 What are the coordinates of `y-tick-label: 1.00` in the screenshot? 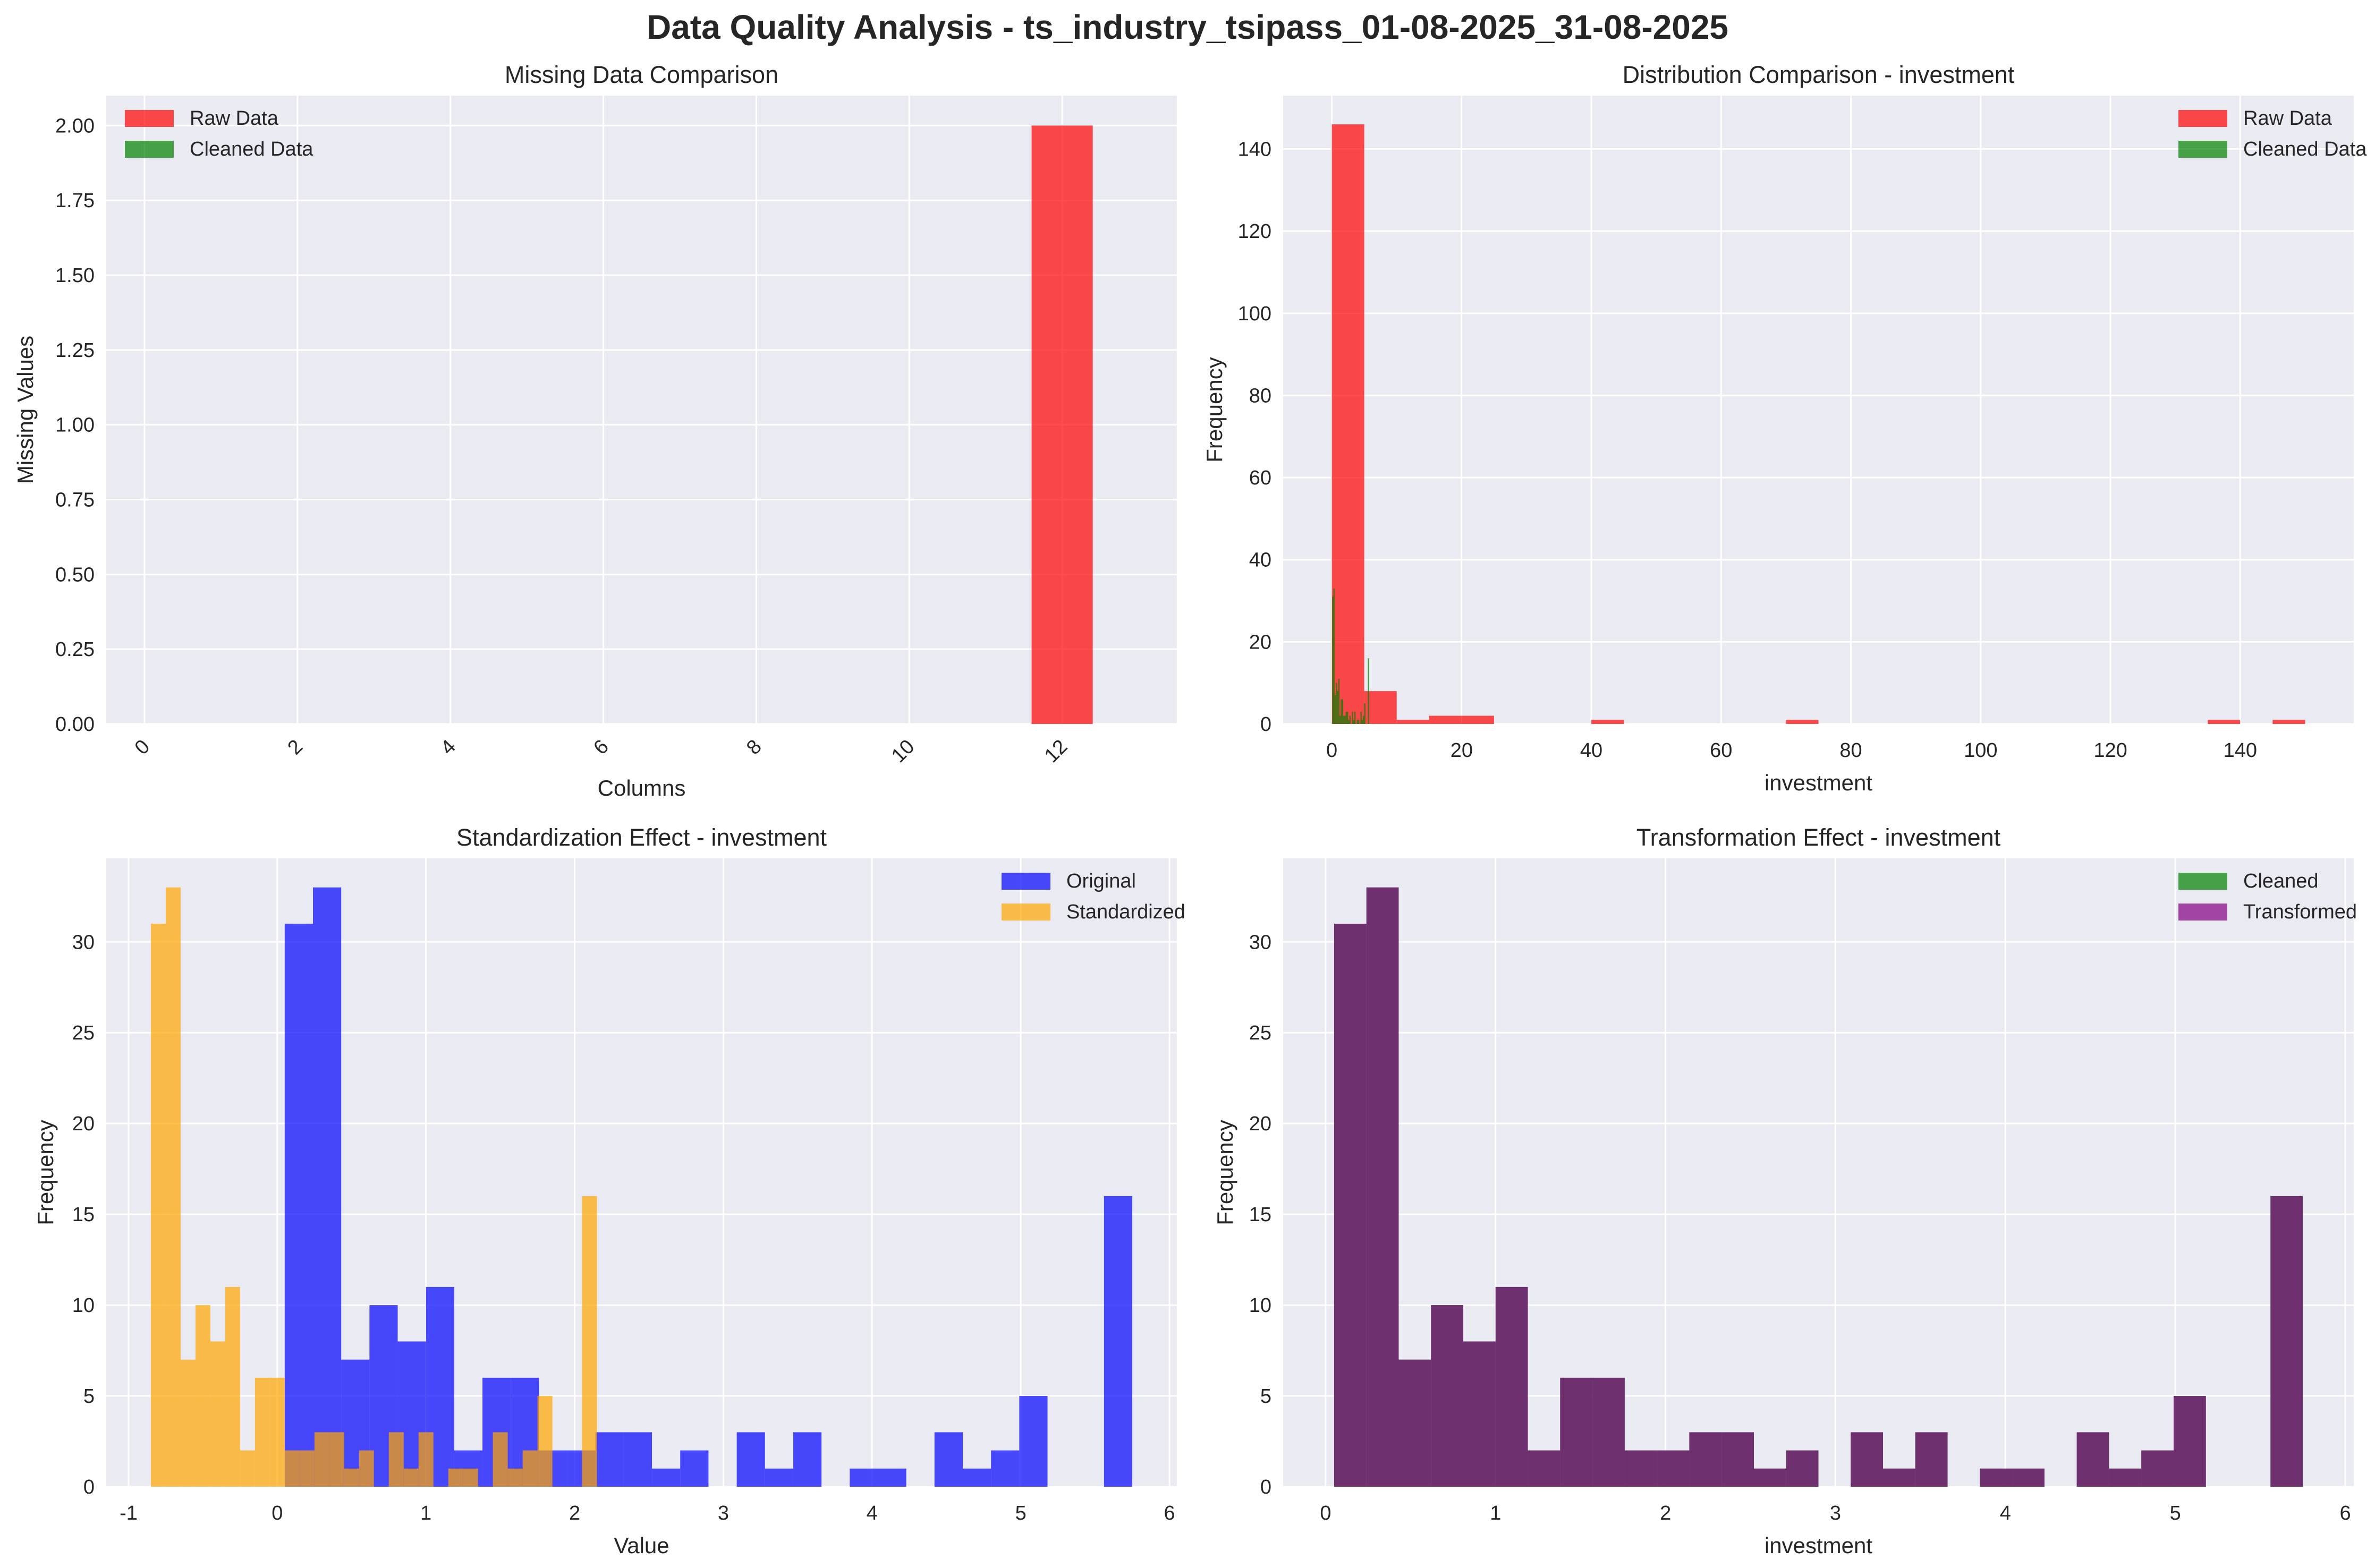 It's located at (75, 426).